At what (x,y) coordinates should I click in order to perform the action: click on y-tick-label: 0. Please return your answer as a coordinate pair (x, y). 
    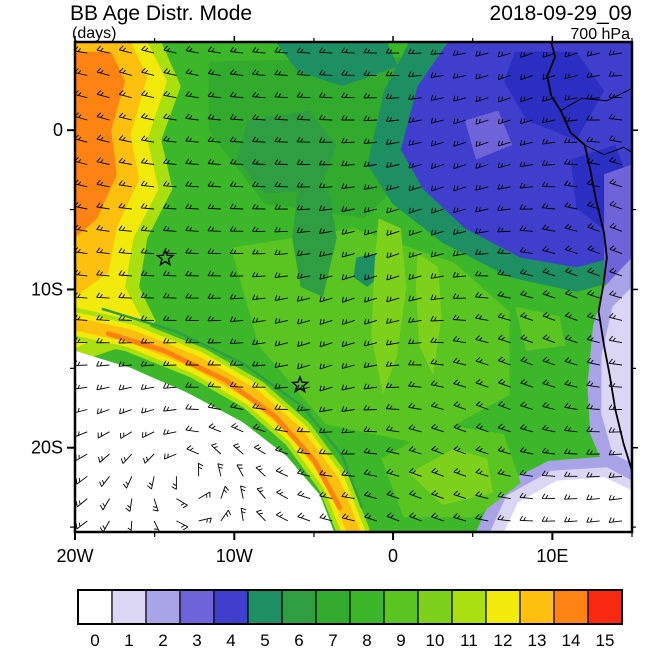
    Looking at the image, I should click on (58, 130).